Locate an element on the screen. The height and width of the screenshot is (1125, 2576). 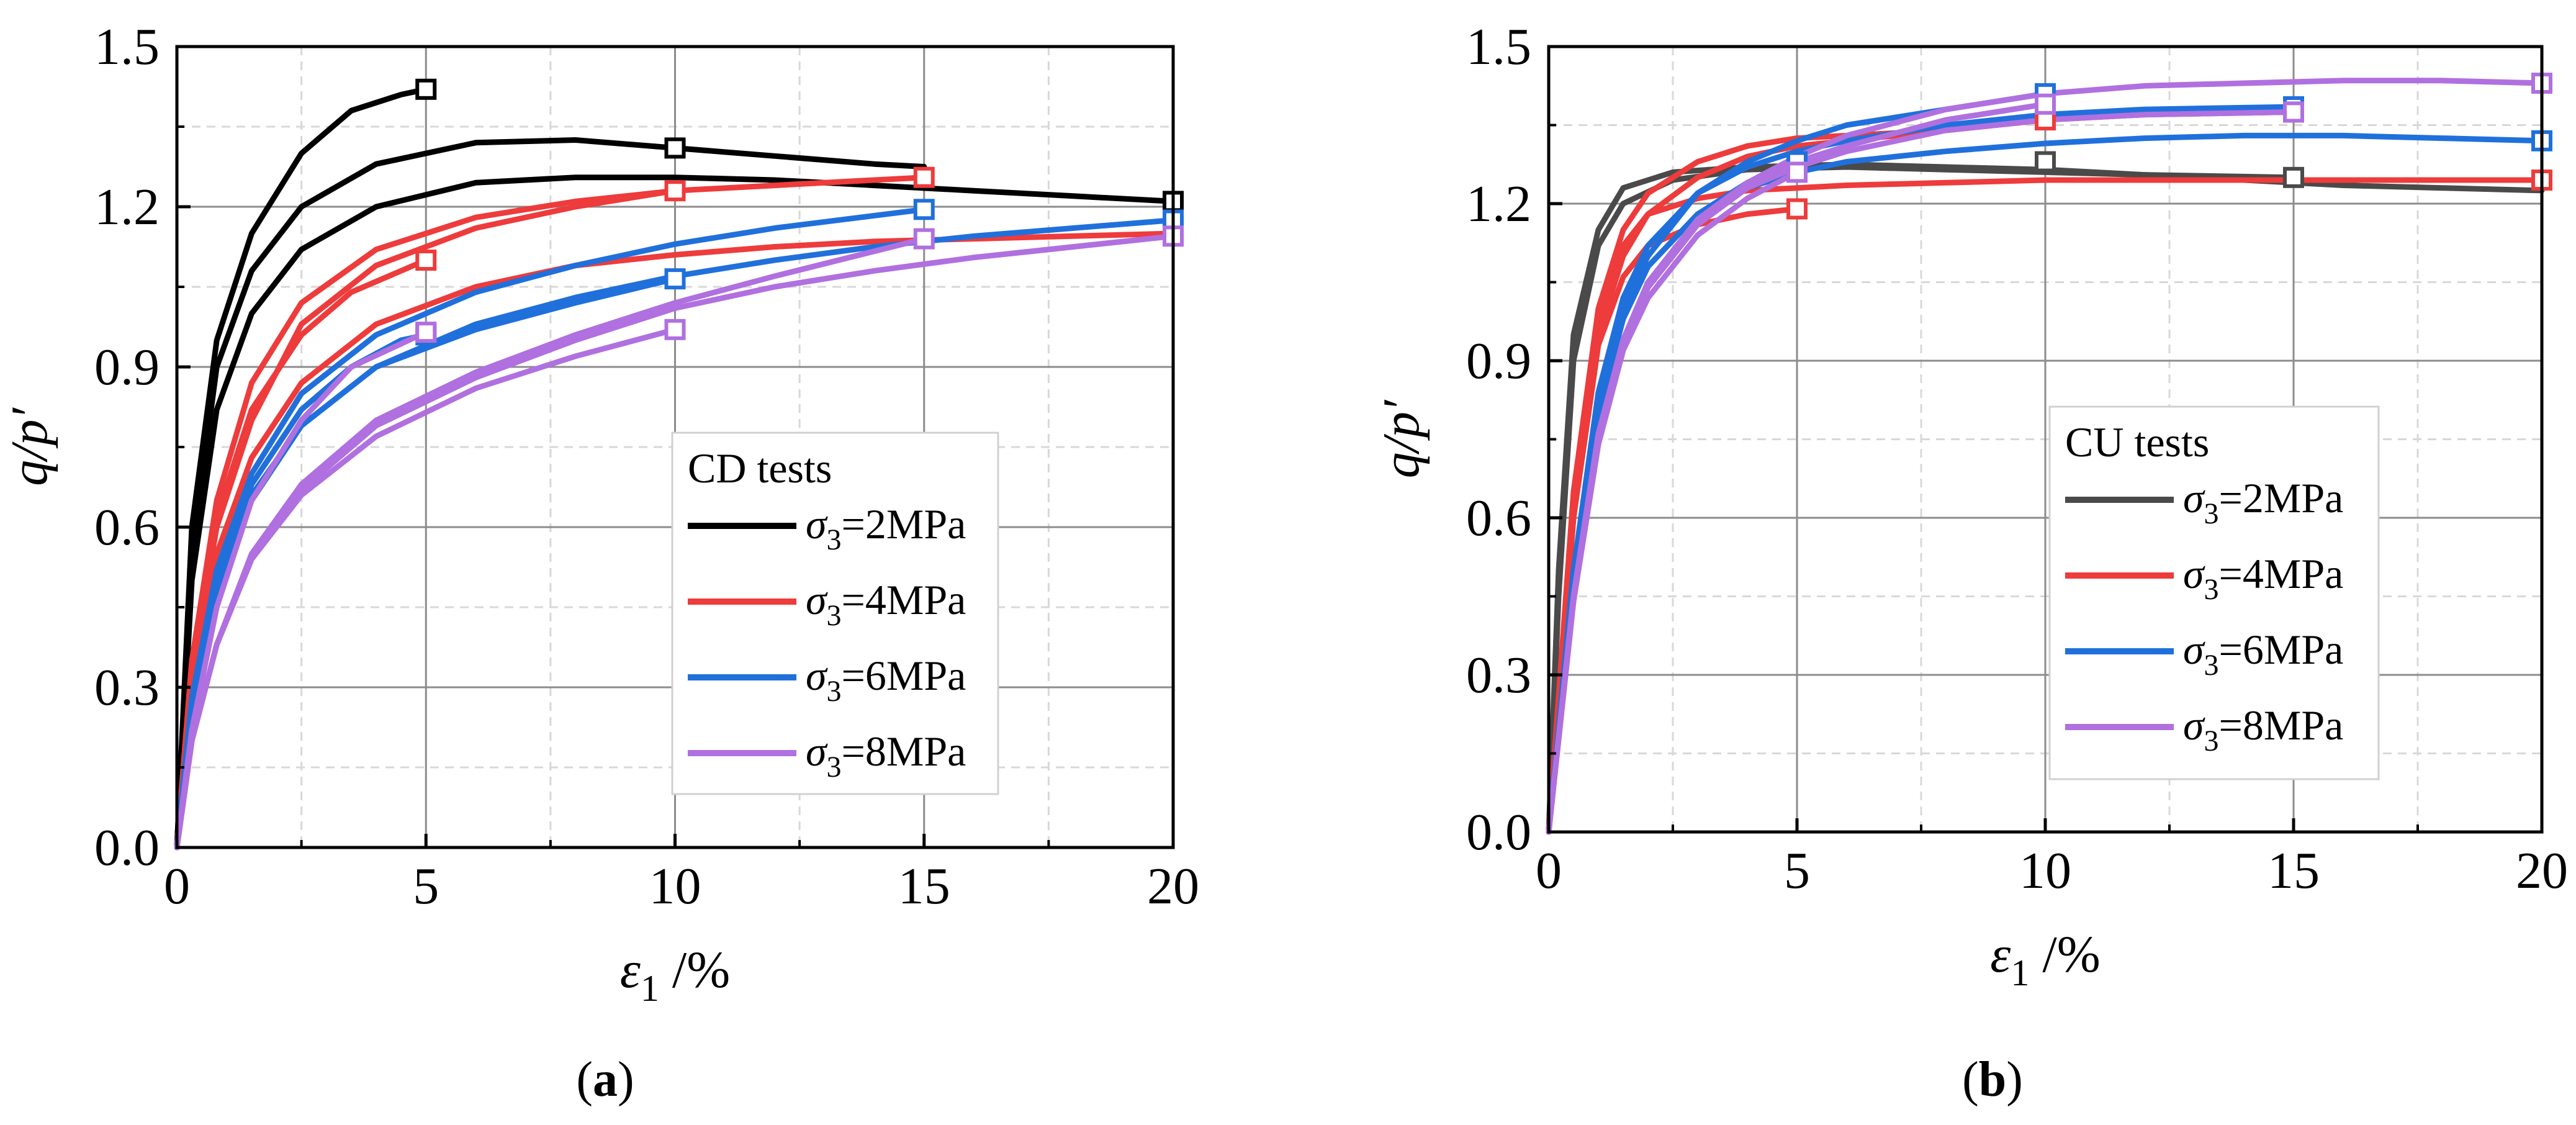
legend-b: CU tests σ3=2MPa σ3=4MPa σ3=6MPa σ3=8MPa is located at coordinates (2214, 592).